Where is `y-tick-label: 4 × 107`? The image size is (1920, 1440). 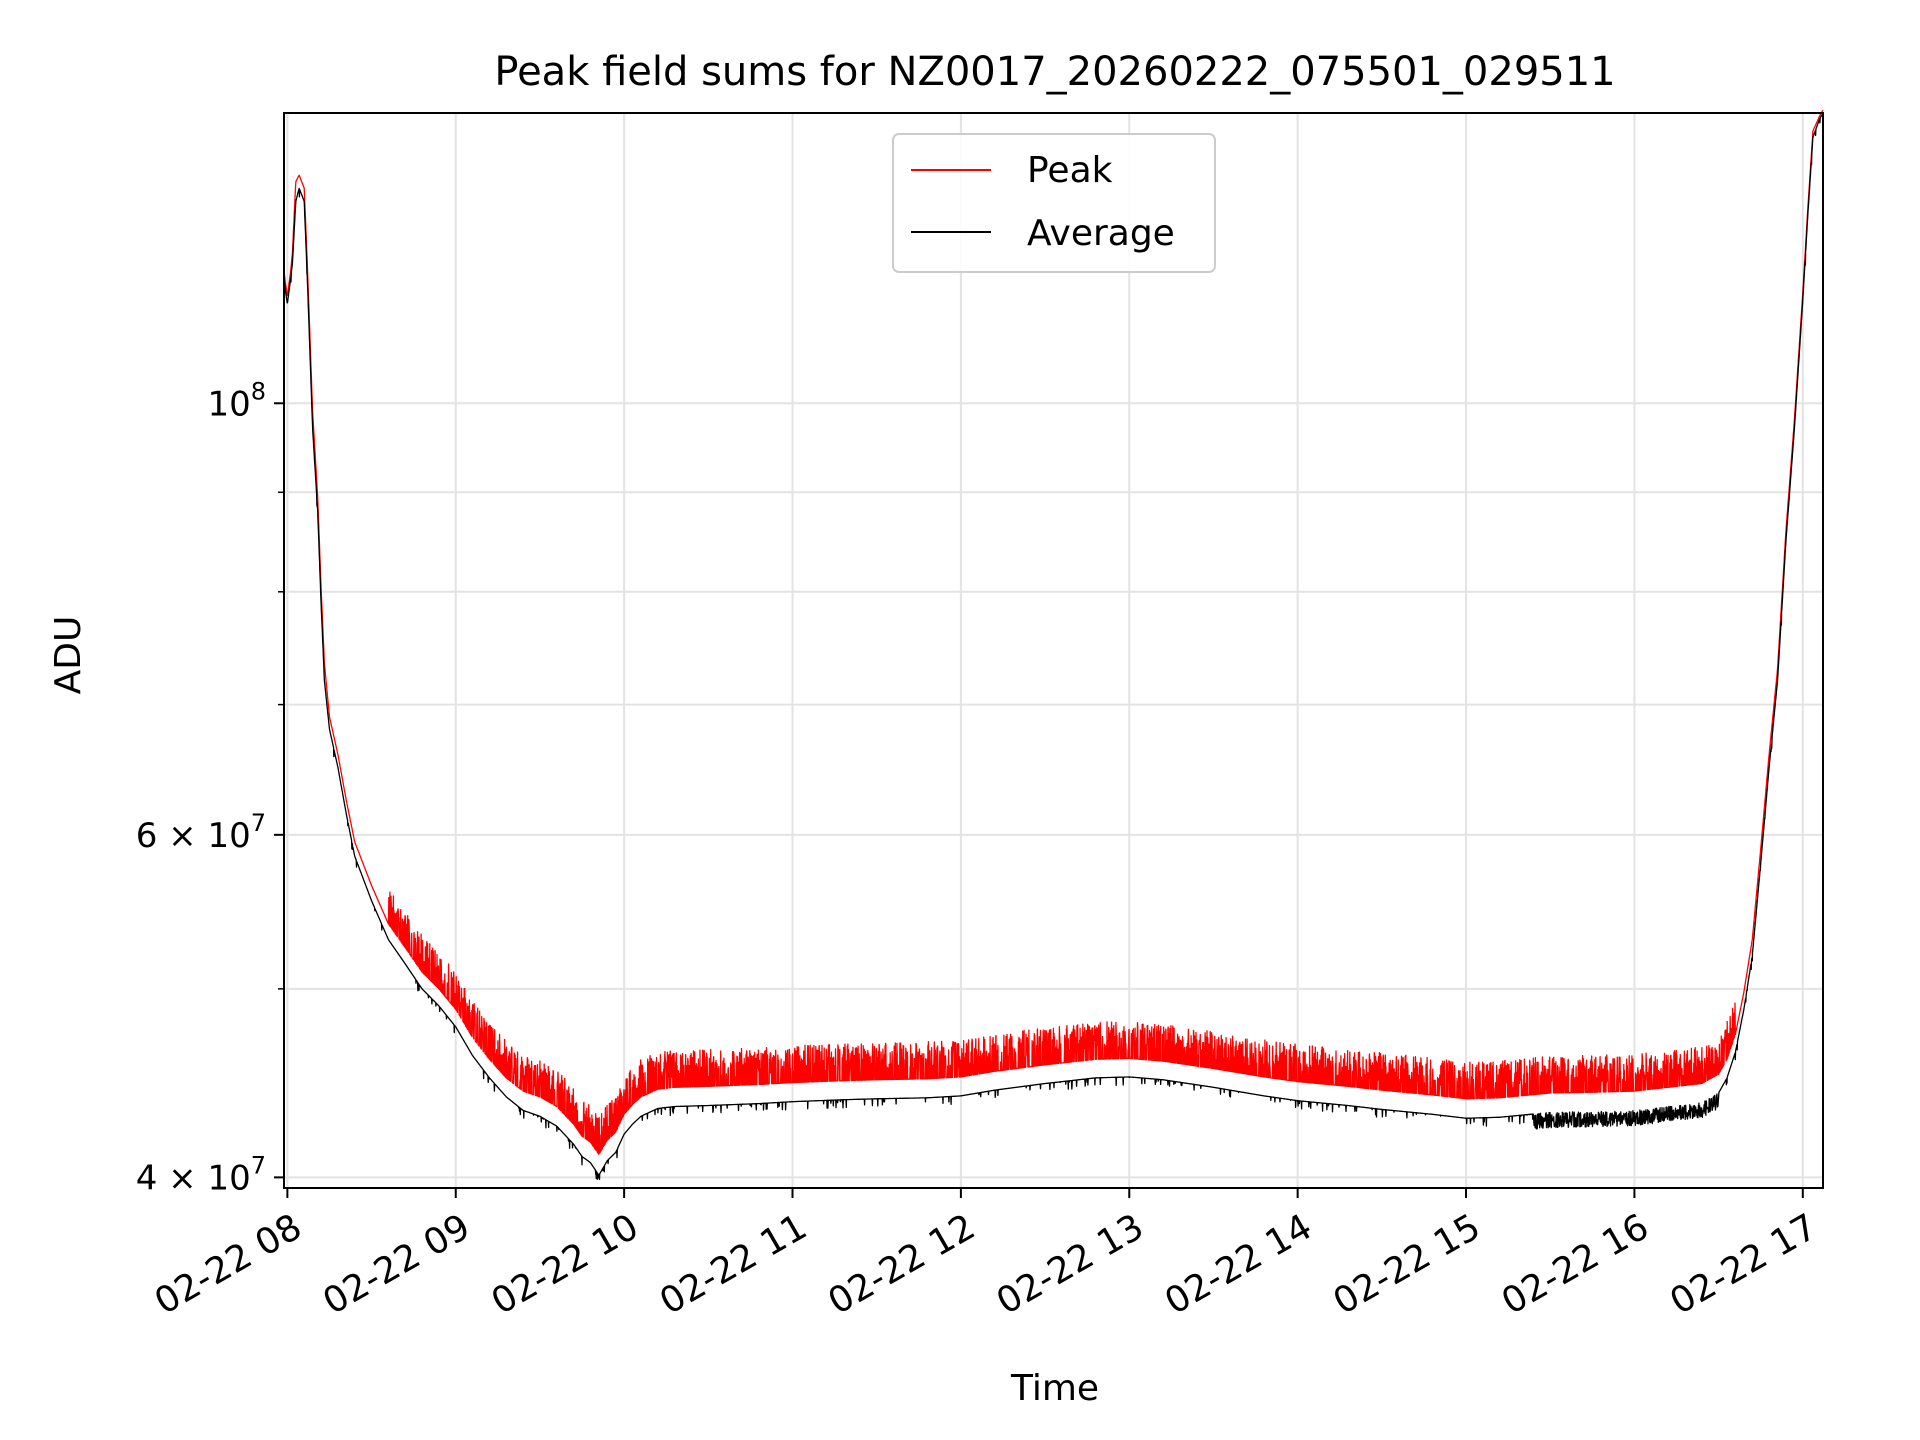 y-tick-label: 4 × 107 is located at coordinates (201, 1174).